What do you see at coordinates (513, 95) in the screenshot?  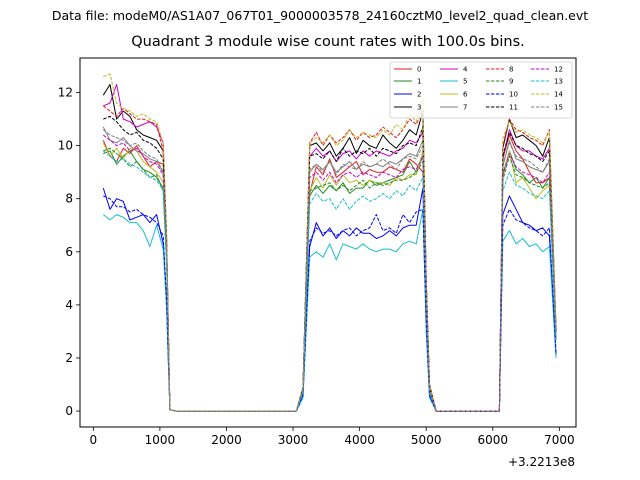 I see `legend-label-10: 10` at bounding box center [513, 95].